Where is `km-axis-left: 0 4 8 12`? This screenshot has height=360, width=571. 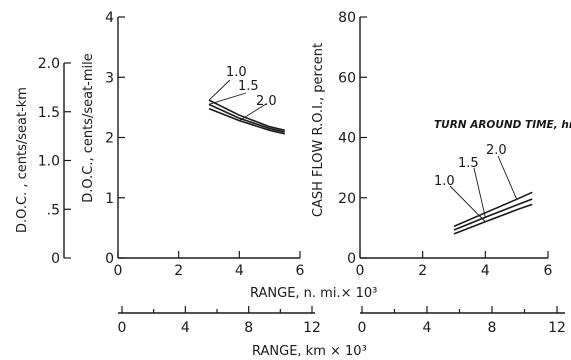 km-axis-left: 0 4 8 12 is located at coordinates (219, 321).